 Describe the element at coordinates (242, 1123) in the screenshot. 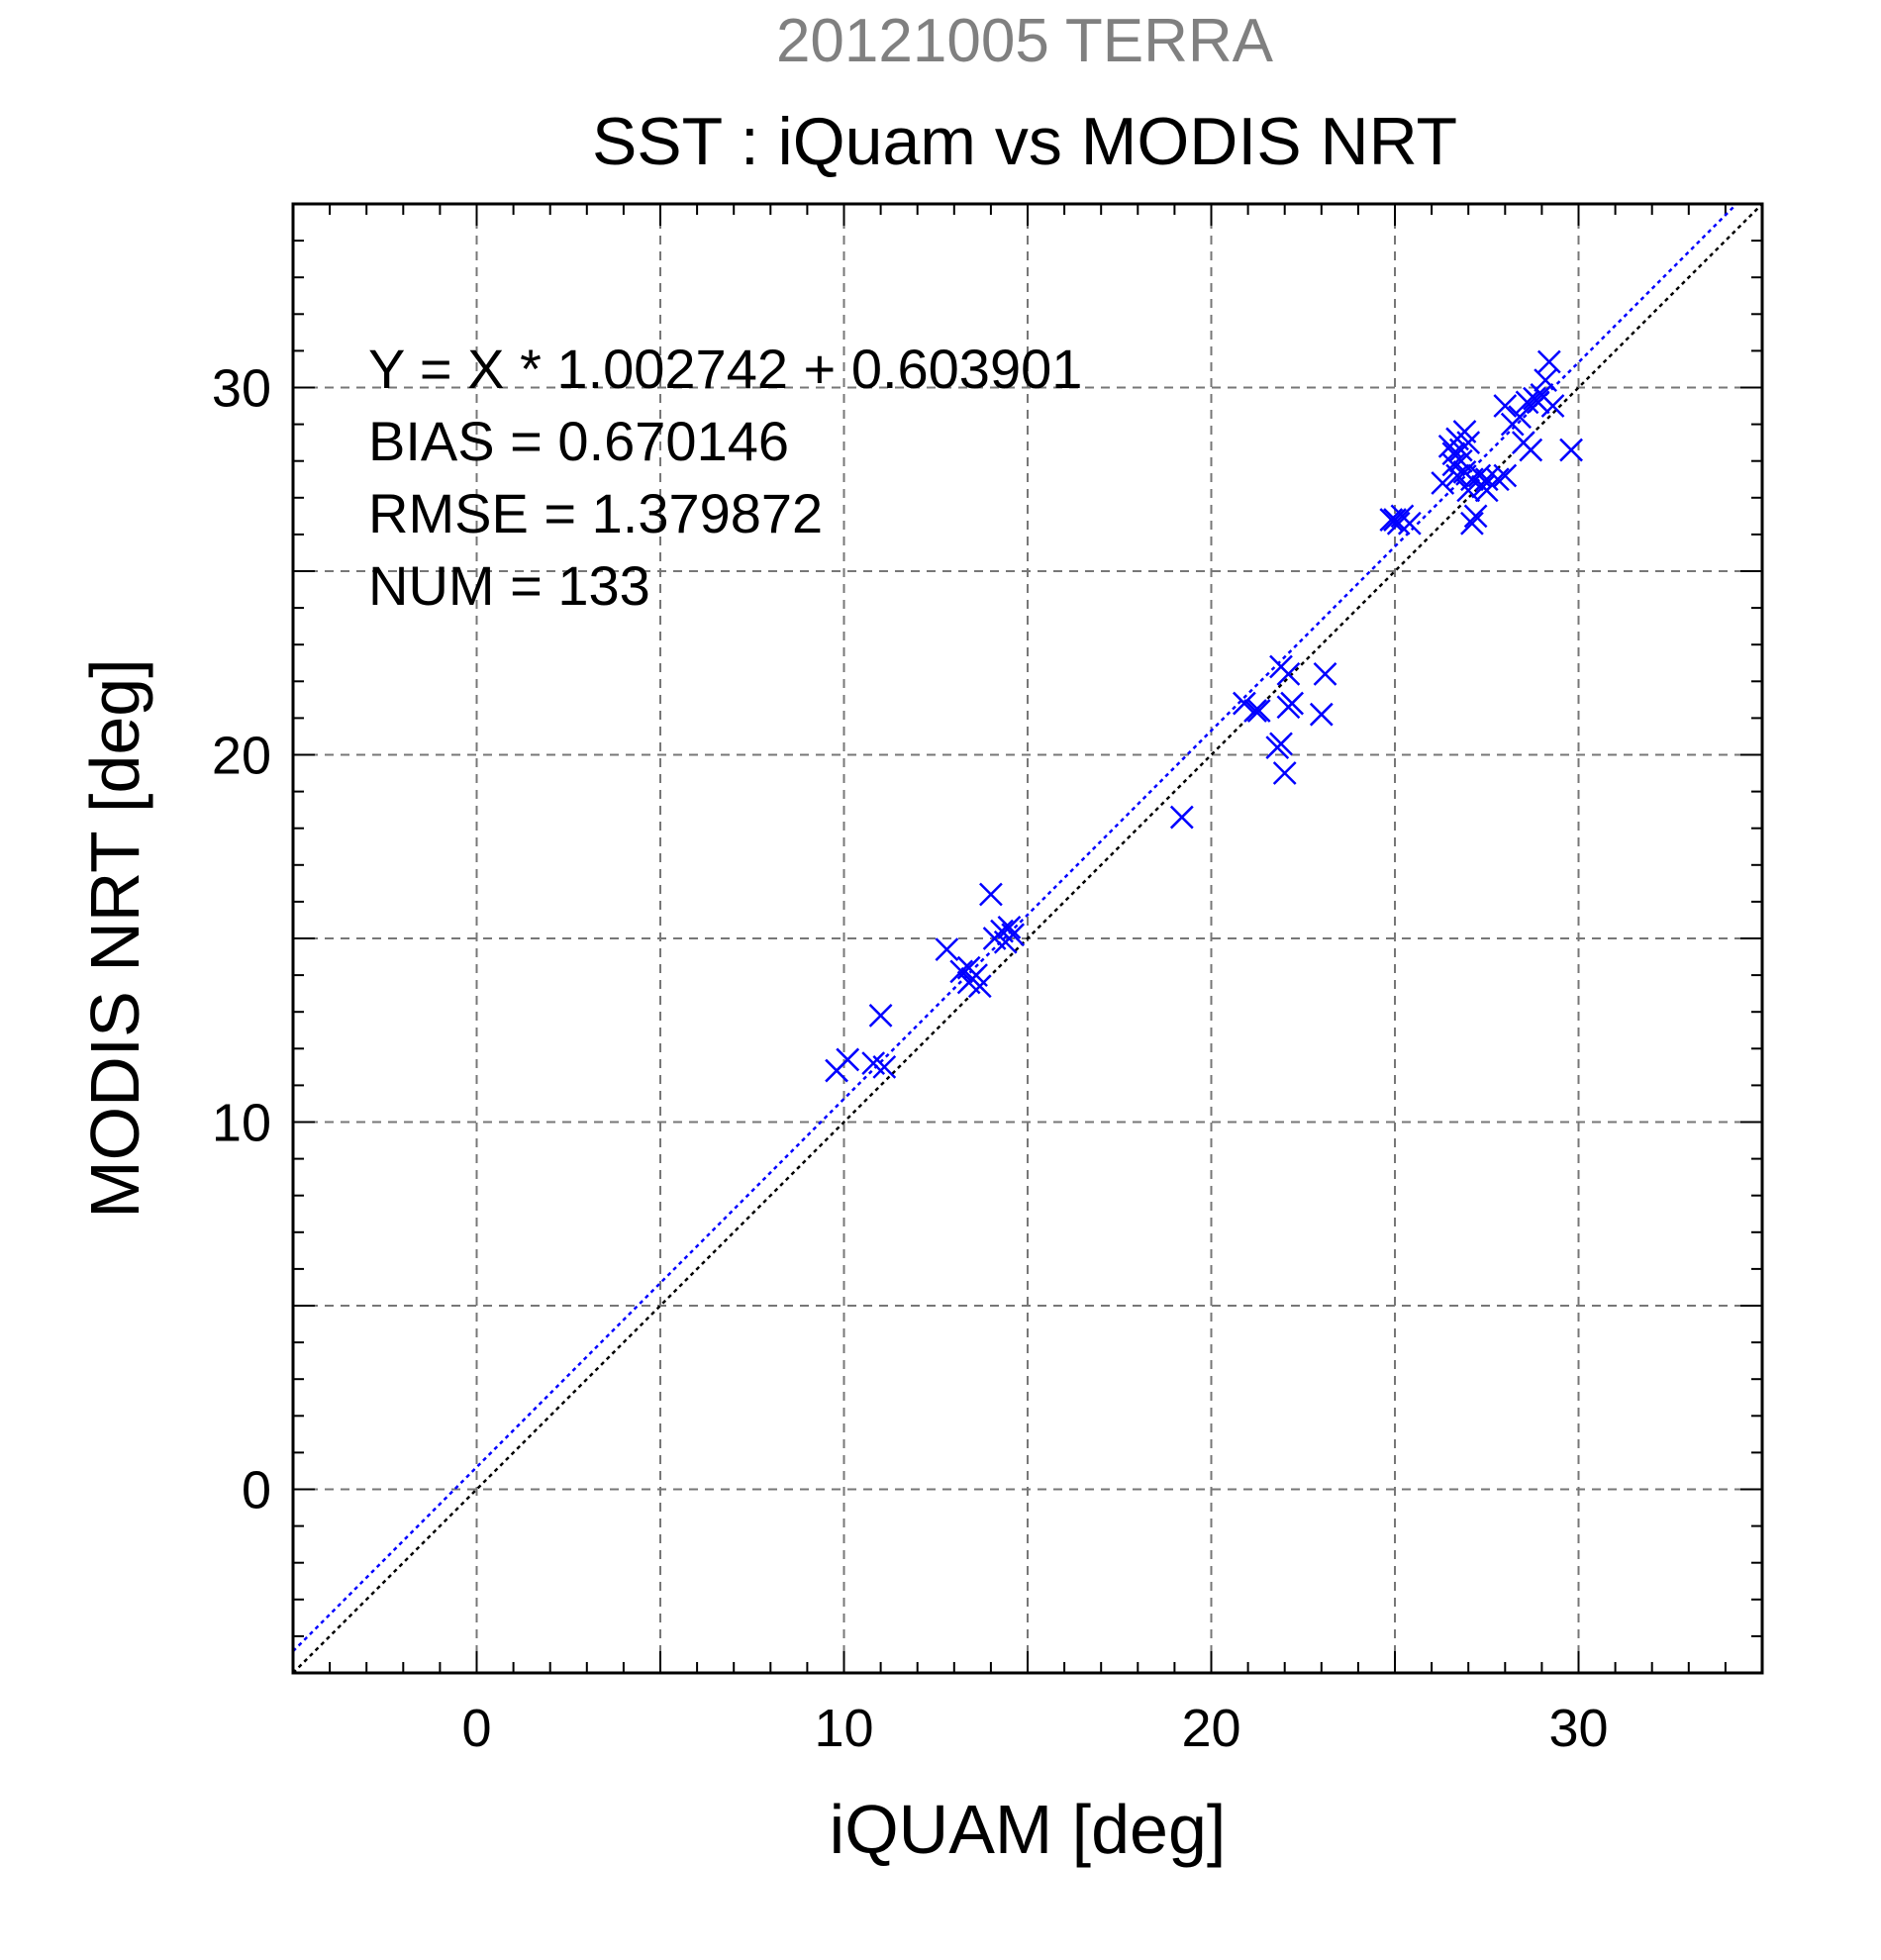

I see `y-tick-label: 10` at that location.